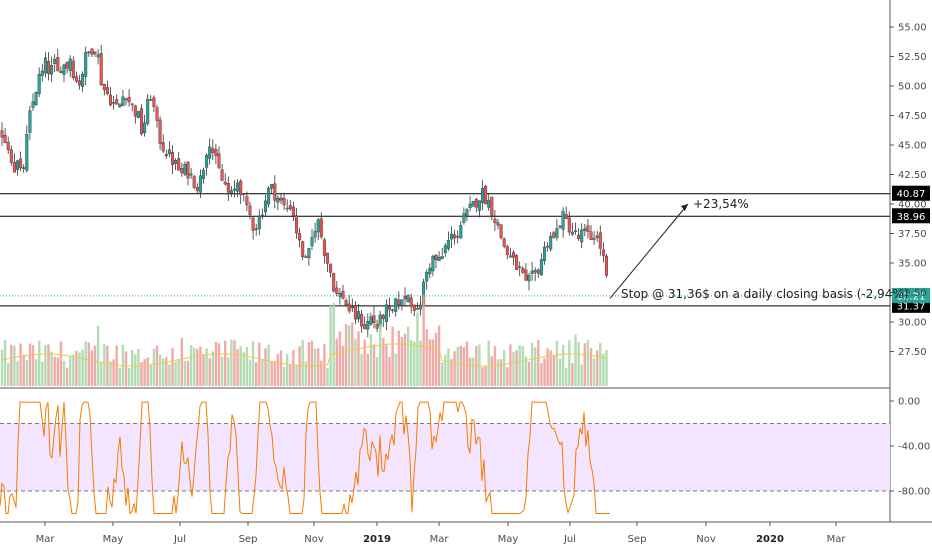 The image size is (932, 550). I want to click on volume-ma-line, so click(304, 355).